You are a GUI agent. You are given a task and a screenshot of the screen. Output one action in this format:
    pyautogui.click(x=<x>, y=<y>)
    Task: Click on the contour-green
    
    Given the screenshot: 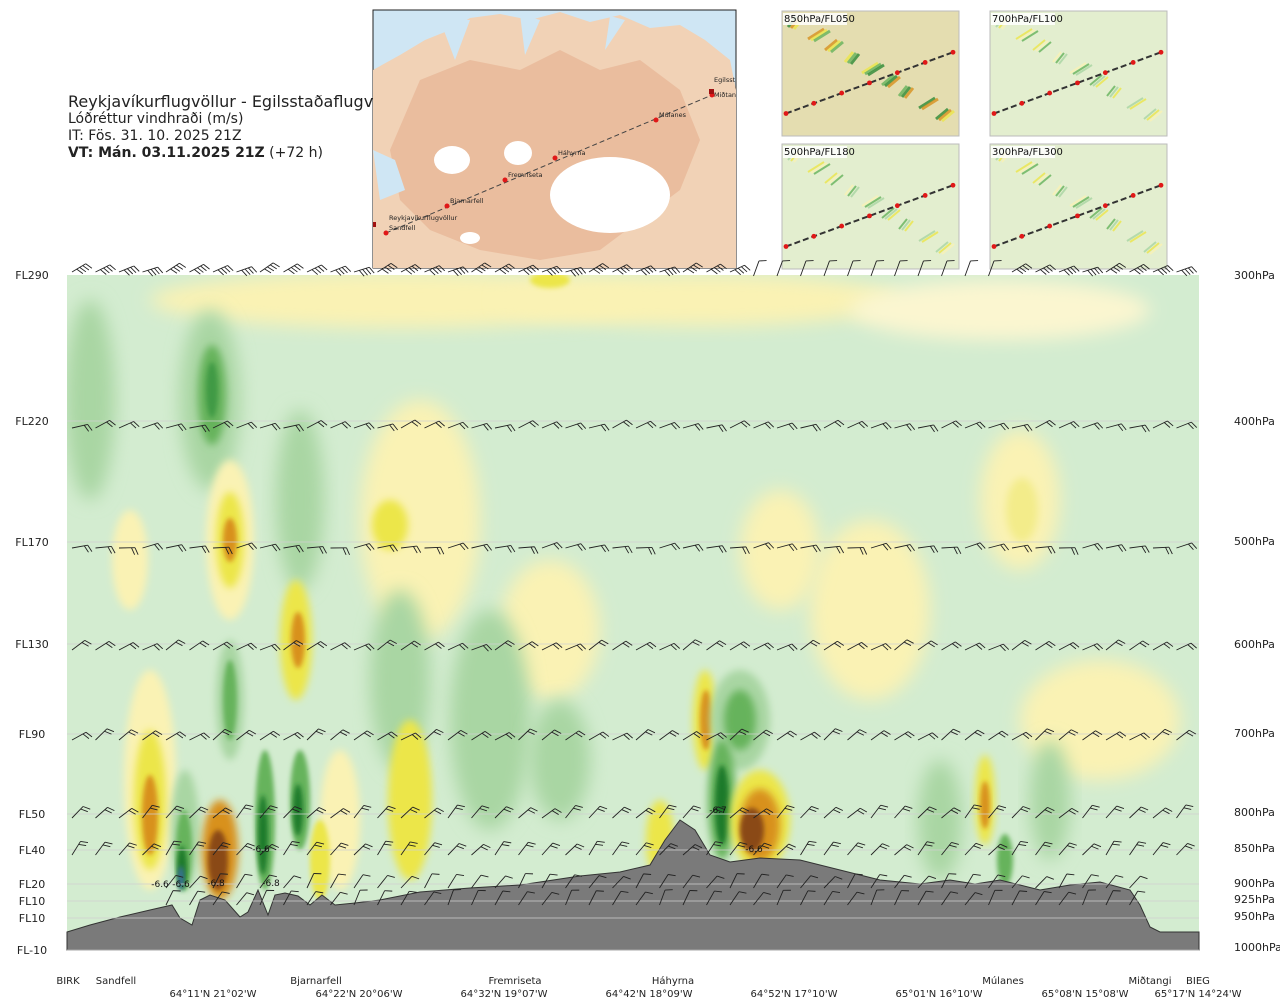 What is the action you would take?
    pyautogui.click(x=230, y=700)
    